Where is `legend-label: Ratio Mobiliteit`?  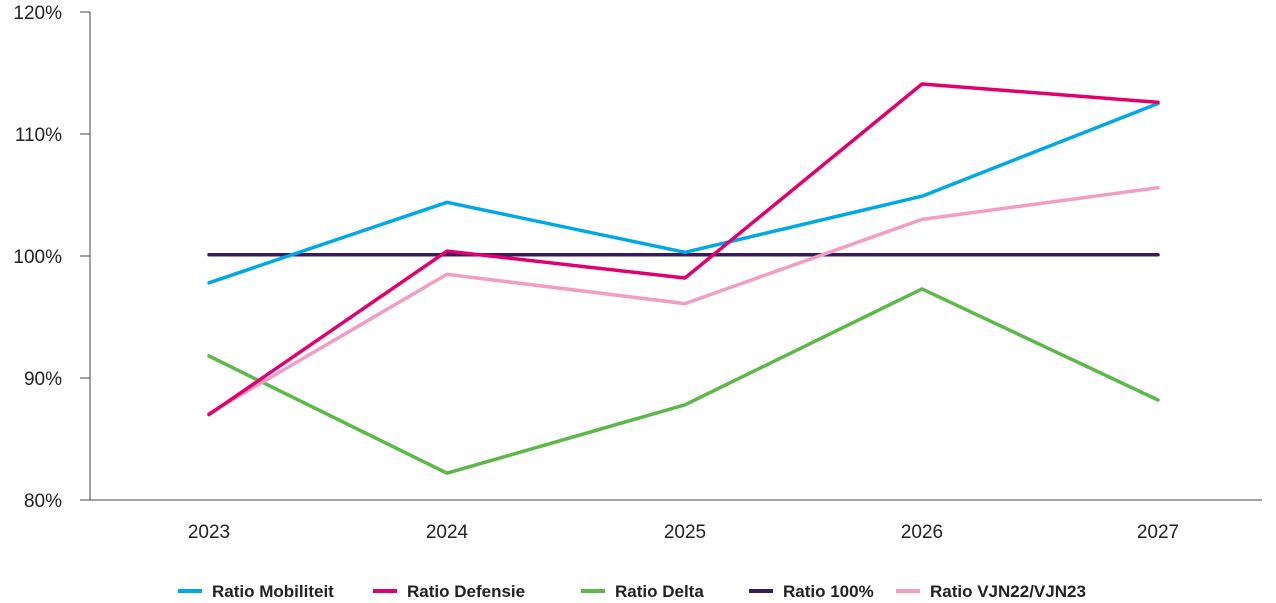
legend-label: Ratio Mobiliteit is located at coordinates (273, 591).